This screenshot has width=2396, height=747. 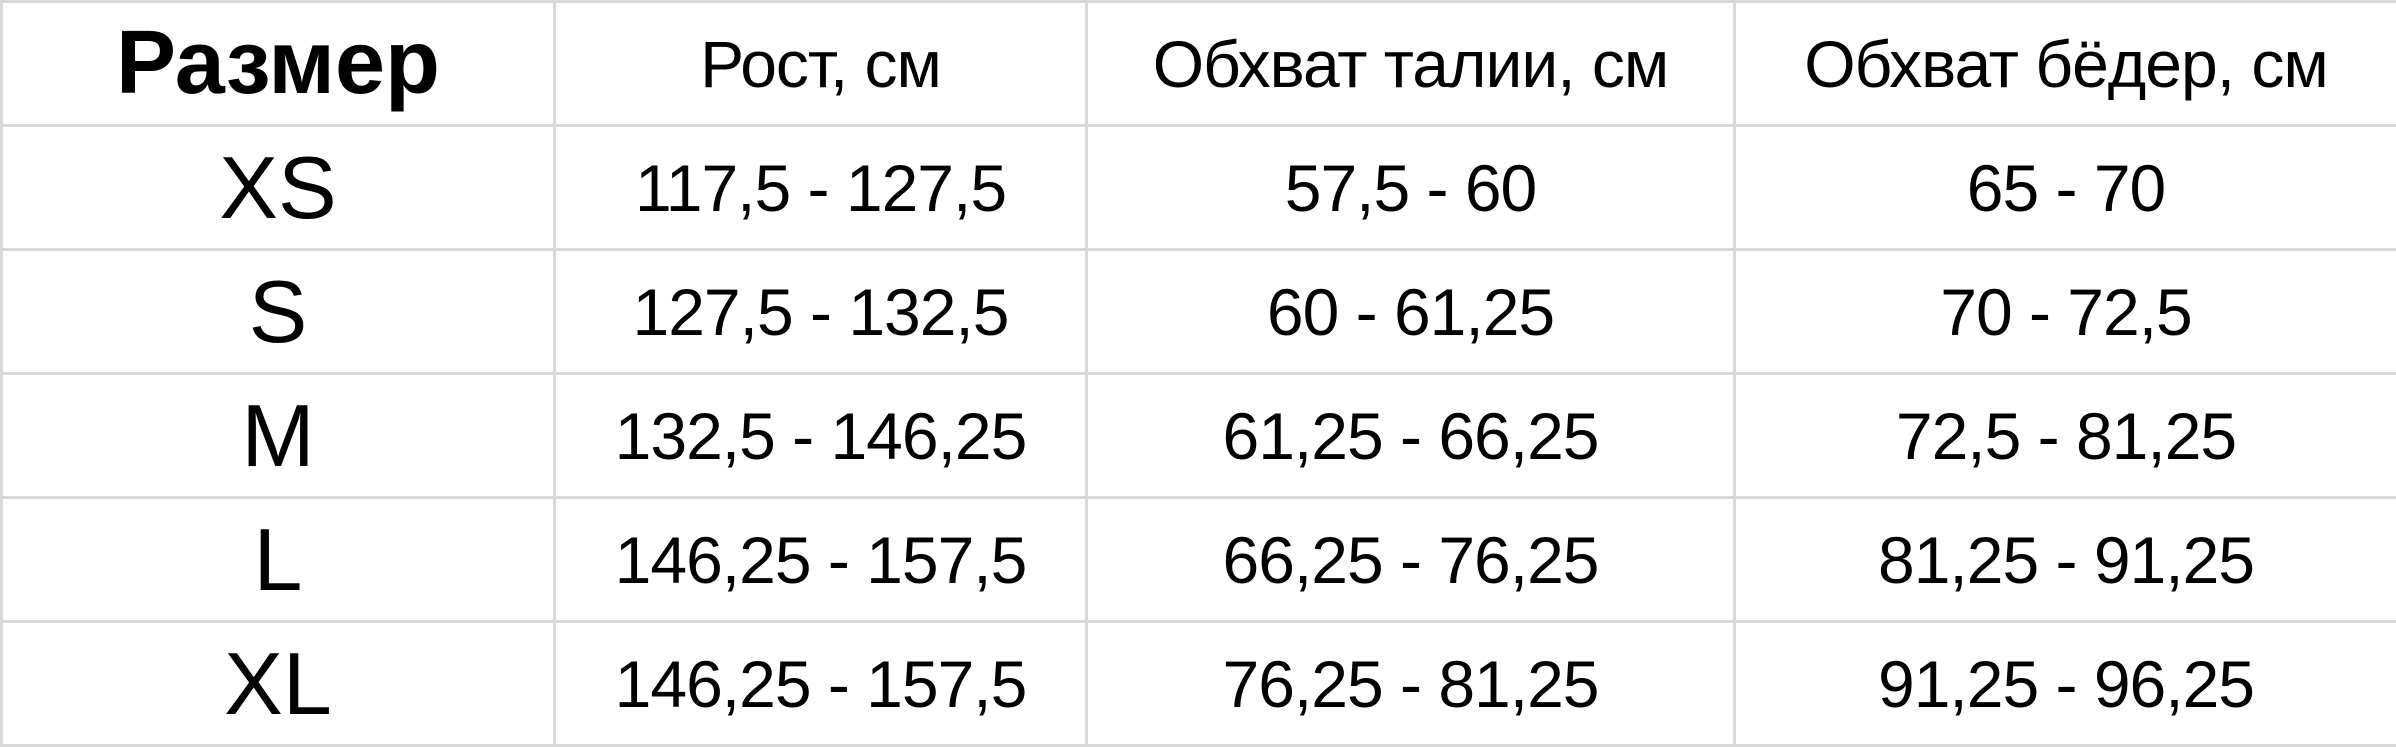 What do you see at coordinates (2065, 684) in the screenshot?
I see `hips-cell: 91,25 - 96,25` at bounding box center [2065, 684].